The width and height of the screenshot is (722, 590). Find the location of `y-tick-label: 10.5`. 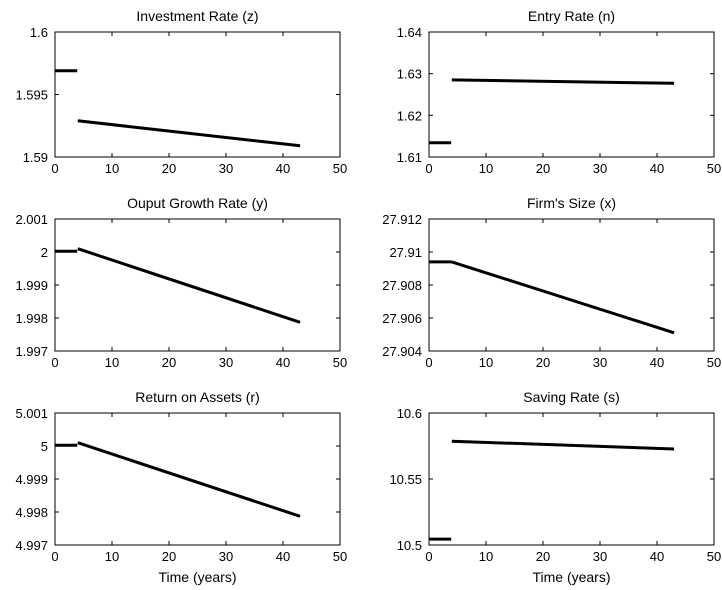

y-tick-label: 10.5 is located at coordinates (409, 545).